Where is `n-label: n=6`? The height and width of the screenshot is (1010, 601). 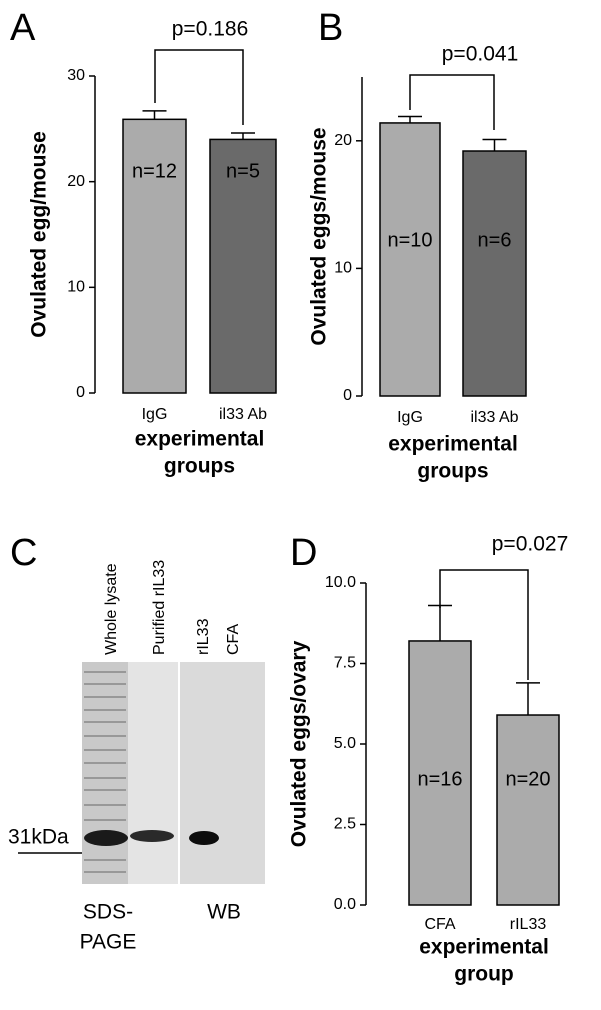 n-label: n=6 is located at coordinates (495, 240).